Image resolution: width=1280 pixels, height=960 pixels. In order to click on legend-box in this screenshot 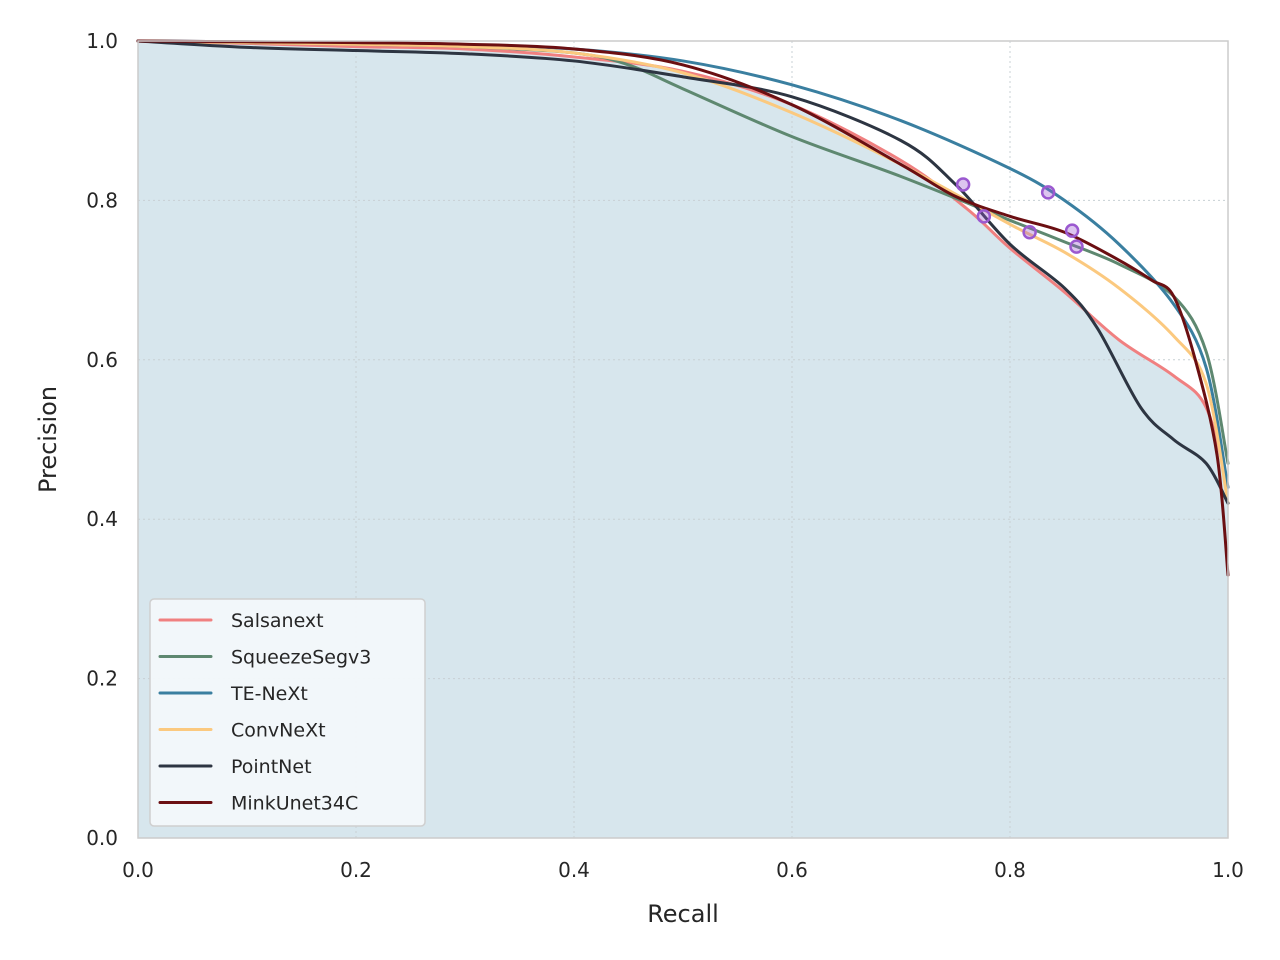, I will do `click(287, 712)`.